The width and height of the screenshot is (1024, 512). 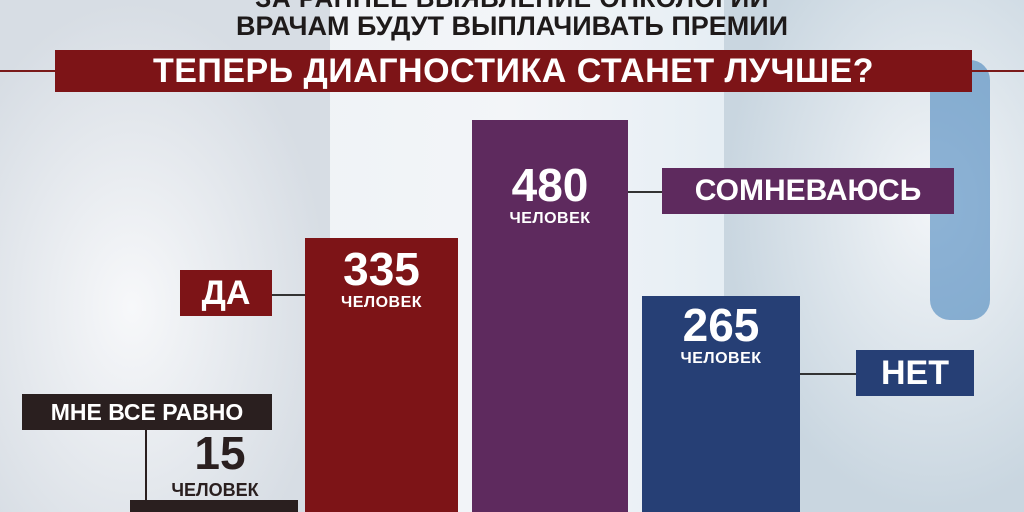 I want to click on label-yes: ДА, so click(x=226, y=293).